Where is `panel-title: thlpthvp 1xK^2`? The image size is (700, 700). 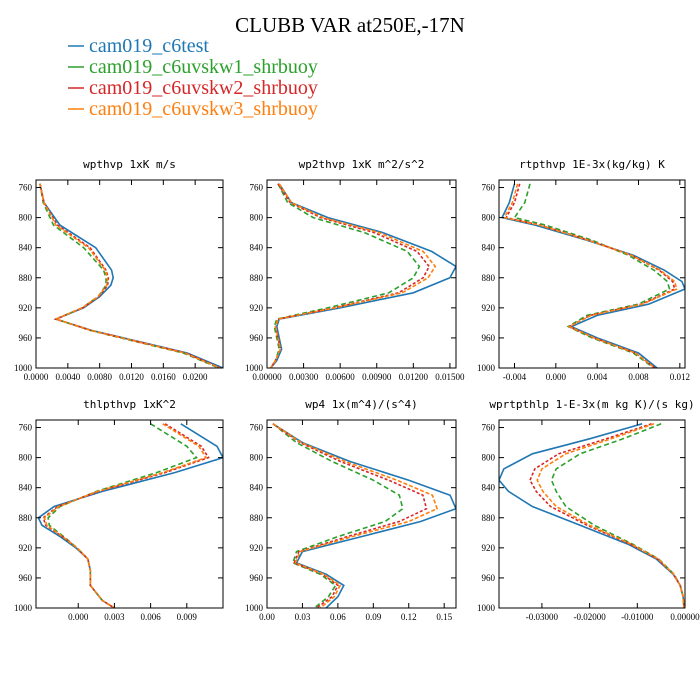 panel-title: thlpthvp 1xK^2 is located at coordinates (129, 404).